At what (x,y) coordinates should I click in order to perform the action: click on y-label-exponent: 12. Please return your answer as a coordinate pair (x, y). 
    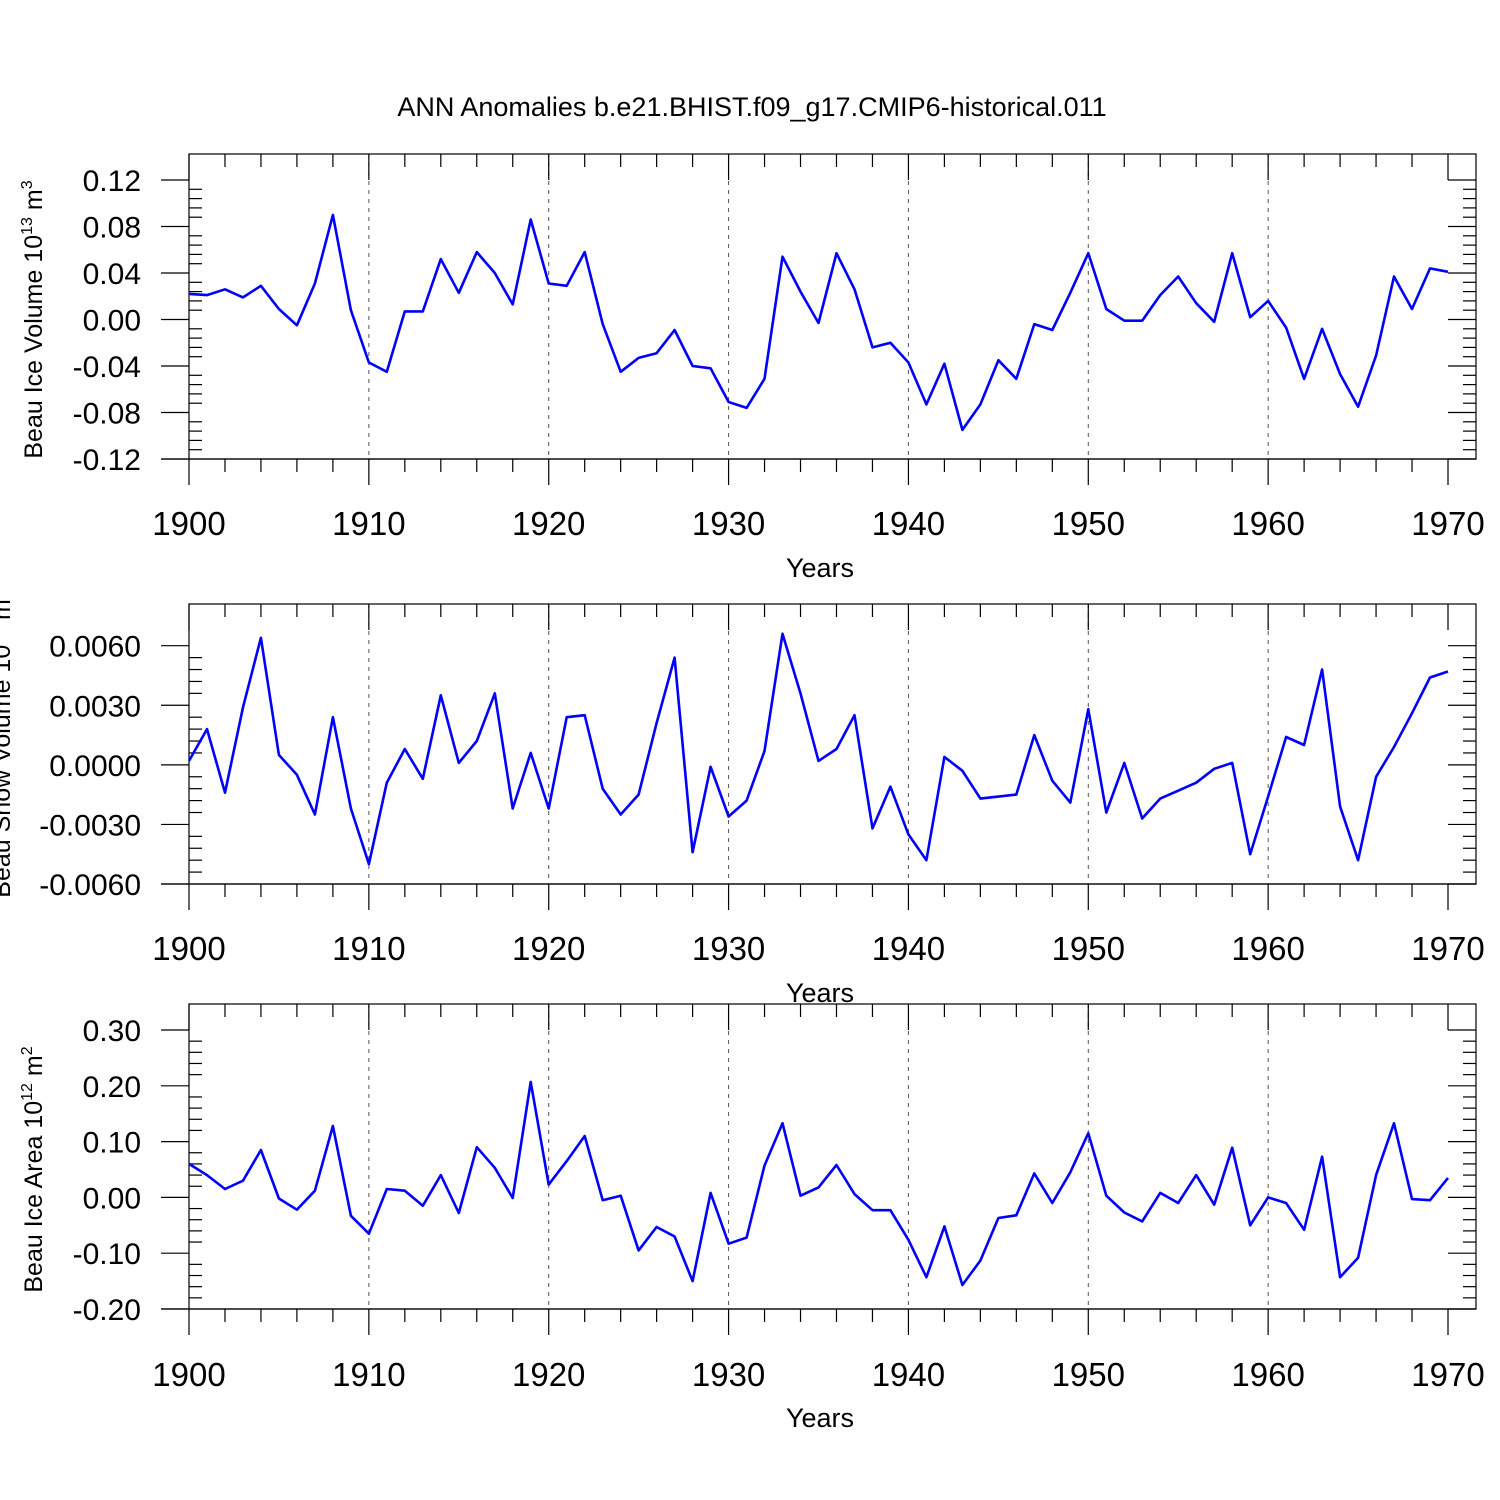
    Looking at the image, I should click on (27, 1092).